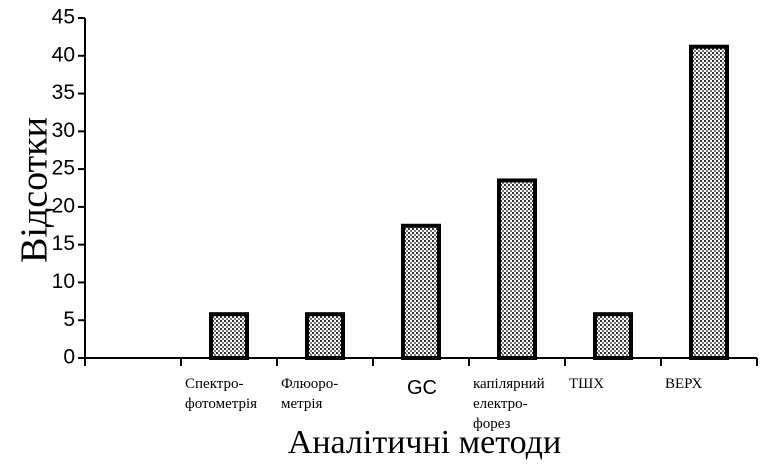 Image resolution: width=769 pixels, height=475 pixels. Describe the element at coordinates (63, 205) in the screenshot. I see `y-tick-label: 20` at that location.